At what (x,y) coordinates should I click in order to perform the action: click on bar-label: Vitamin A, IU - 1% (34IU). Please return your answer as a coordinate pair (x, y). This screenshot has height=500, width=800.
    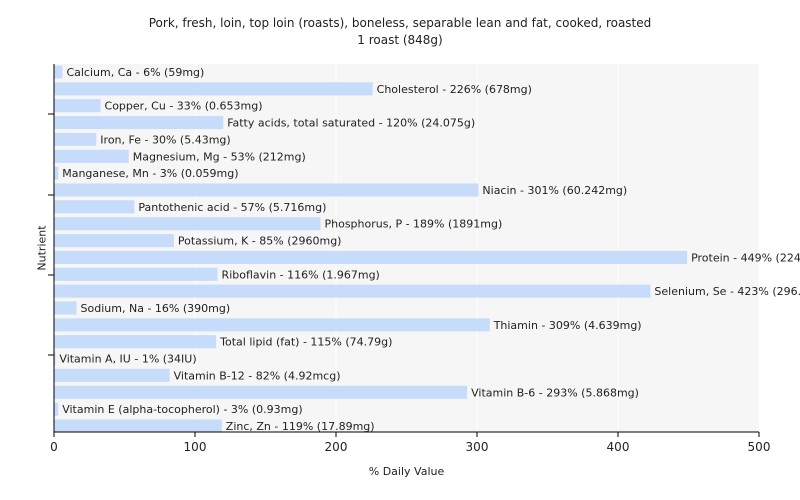
    Looking at the image, I should click on (127, 359).